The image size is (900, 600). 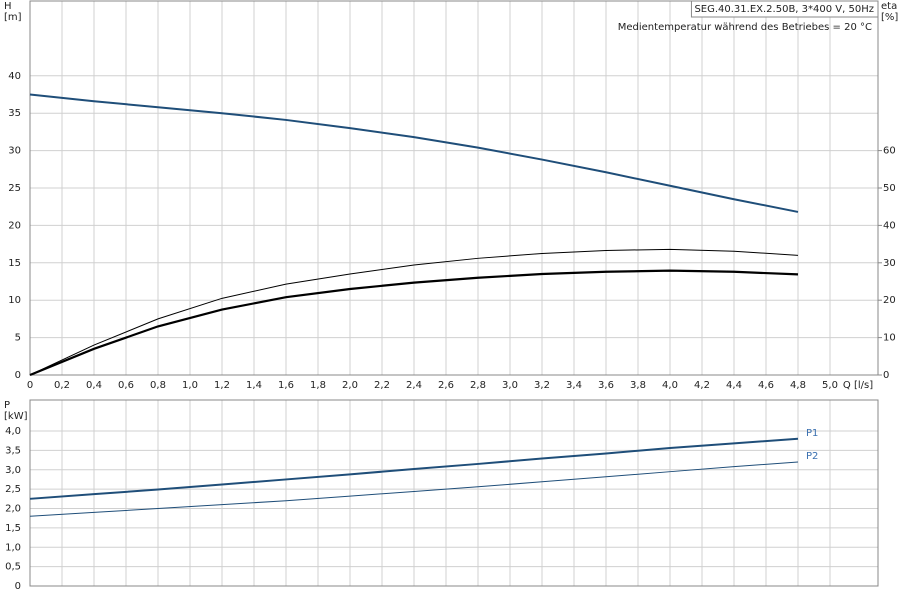 What do you see at coordinates (13, 470) in the screenshot?
I see `y-tick-label: 3,0` at bounding box center [13, 470].